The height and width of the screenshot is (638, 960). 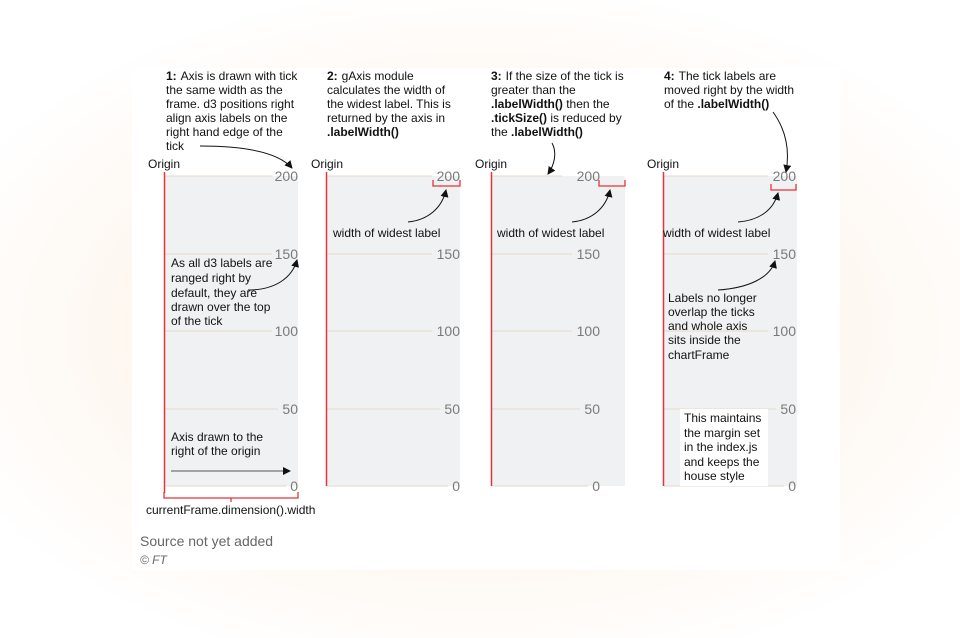 What do you see at coordinates (327, 164) in the screenshot?
I see `panel-2-origin-label: Origin` at bounding box center [327, 164].